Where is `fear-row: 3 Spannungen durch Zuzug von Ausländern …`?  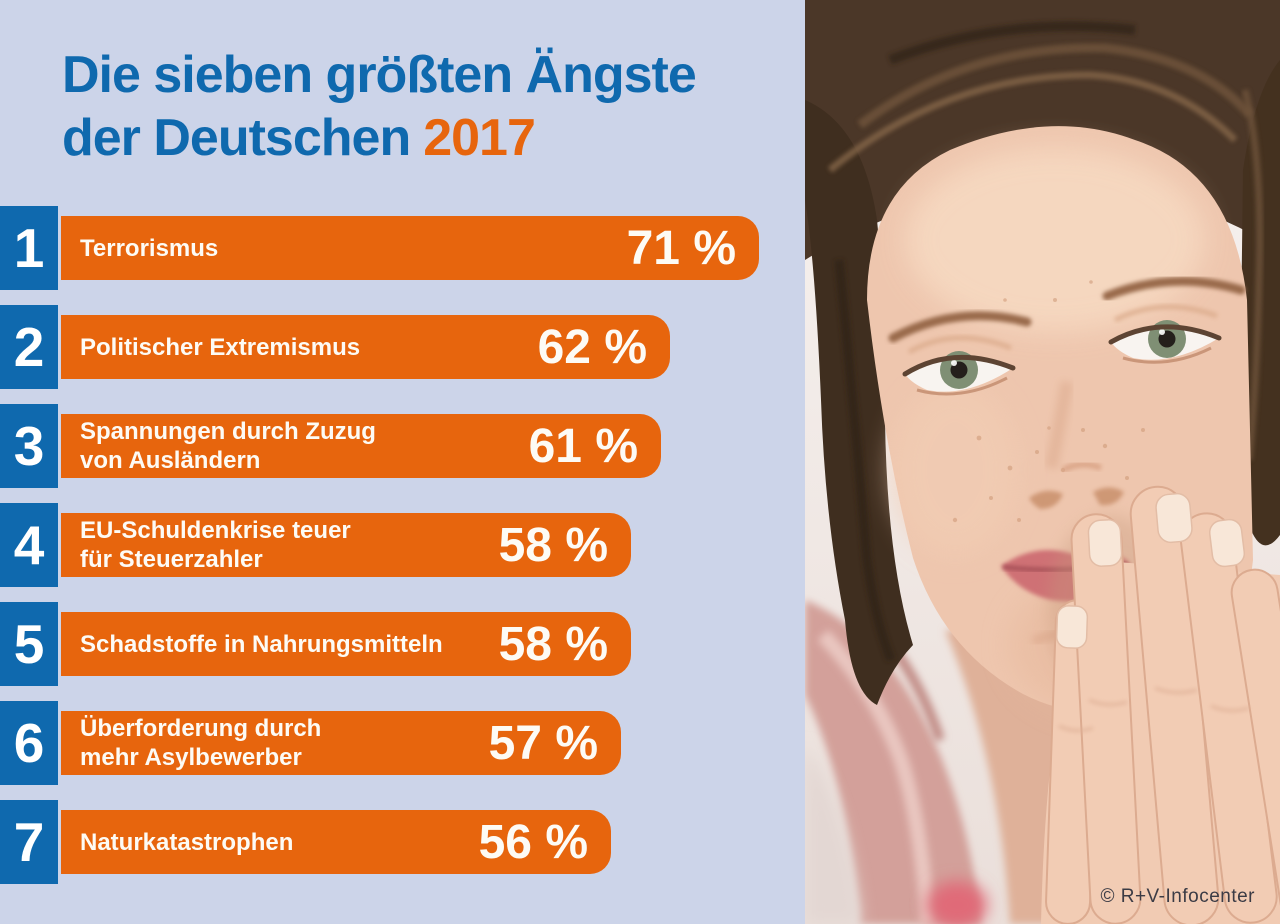
fear-row: 3 Spannungen durch Zuzug von Ausländern … is located at coordinates (402, 446).